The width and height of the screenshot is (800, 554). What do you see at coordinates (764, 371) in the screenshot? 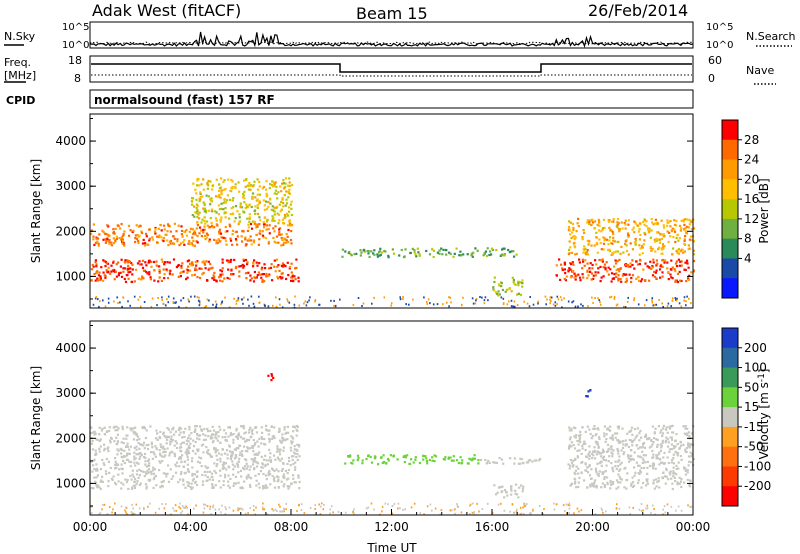
I see `velocity-label-end: ]` at bounding box center [764, 371].